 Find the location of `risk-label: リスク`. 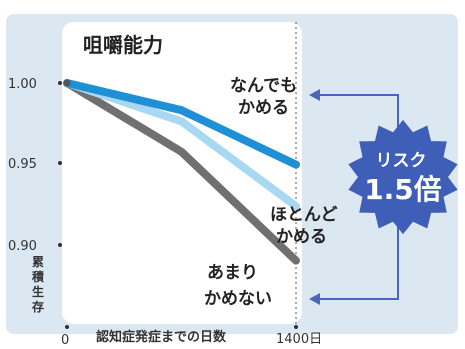

risk-label: リスク is located at coordinates (401, 161).